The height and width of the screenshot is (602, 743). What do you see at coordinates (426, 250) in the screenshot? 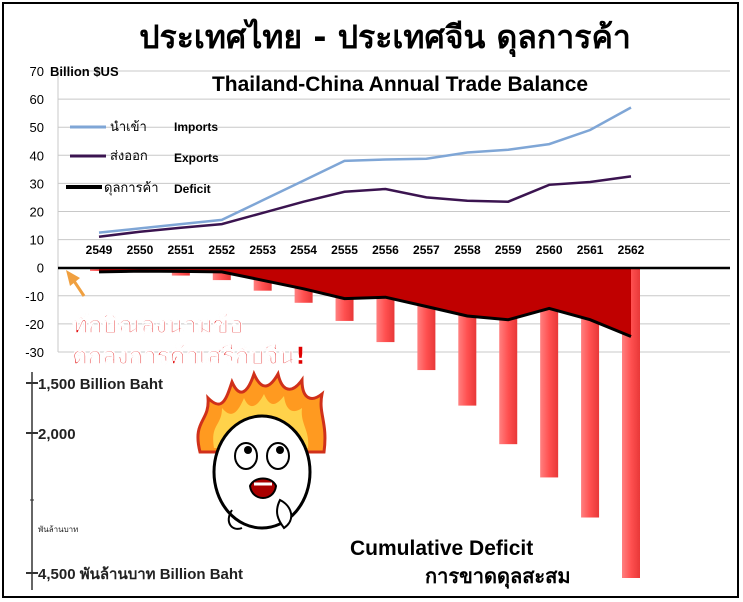
I see `x-tick-label: 2557` at bounding box center [426, 250].